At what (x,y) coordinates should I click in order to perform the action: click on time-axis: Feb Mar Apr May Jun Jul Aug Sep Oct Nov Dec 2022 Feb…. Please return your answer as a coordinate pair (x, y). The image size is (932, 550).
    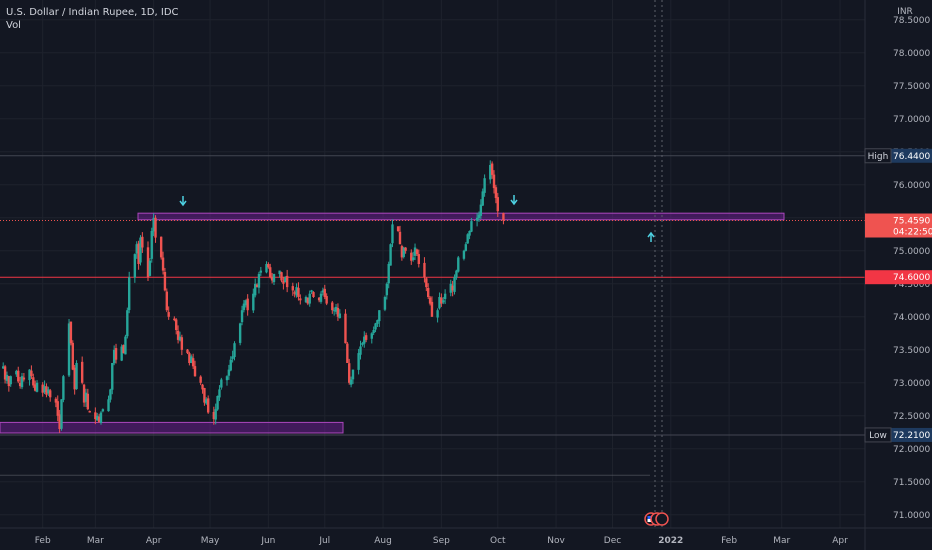
    Looking at the image, I should click on (466, 536).